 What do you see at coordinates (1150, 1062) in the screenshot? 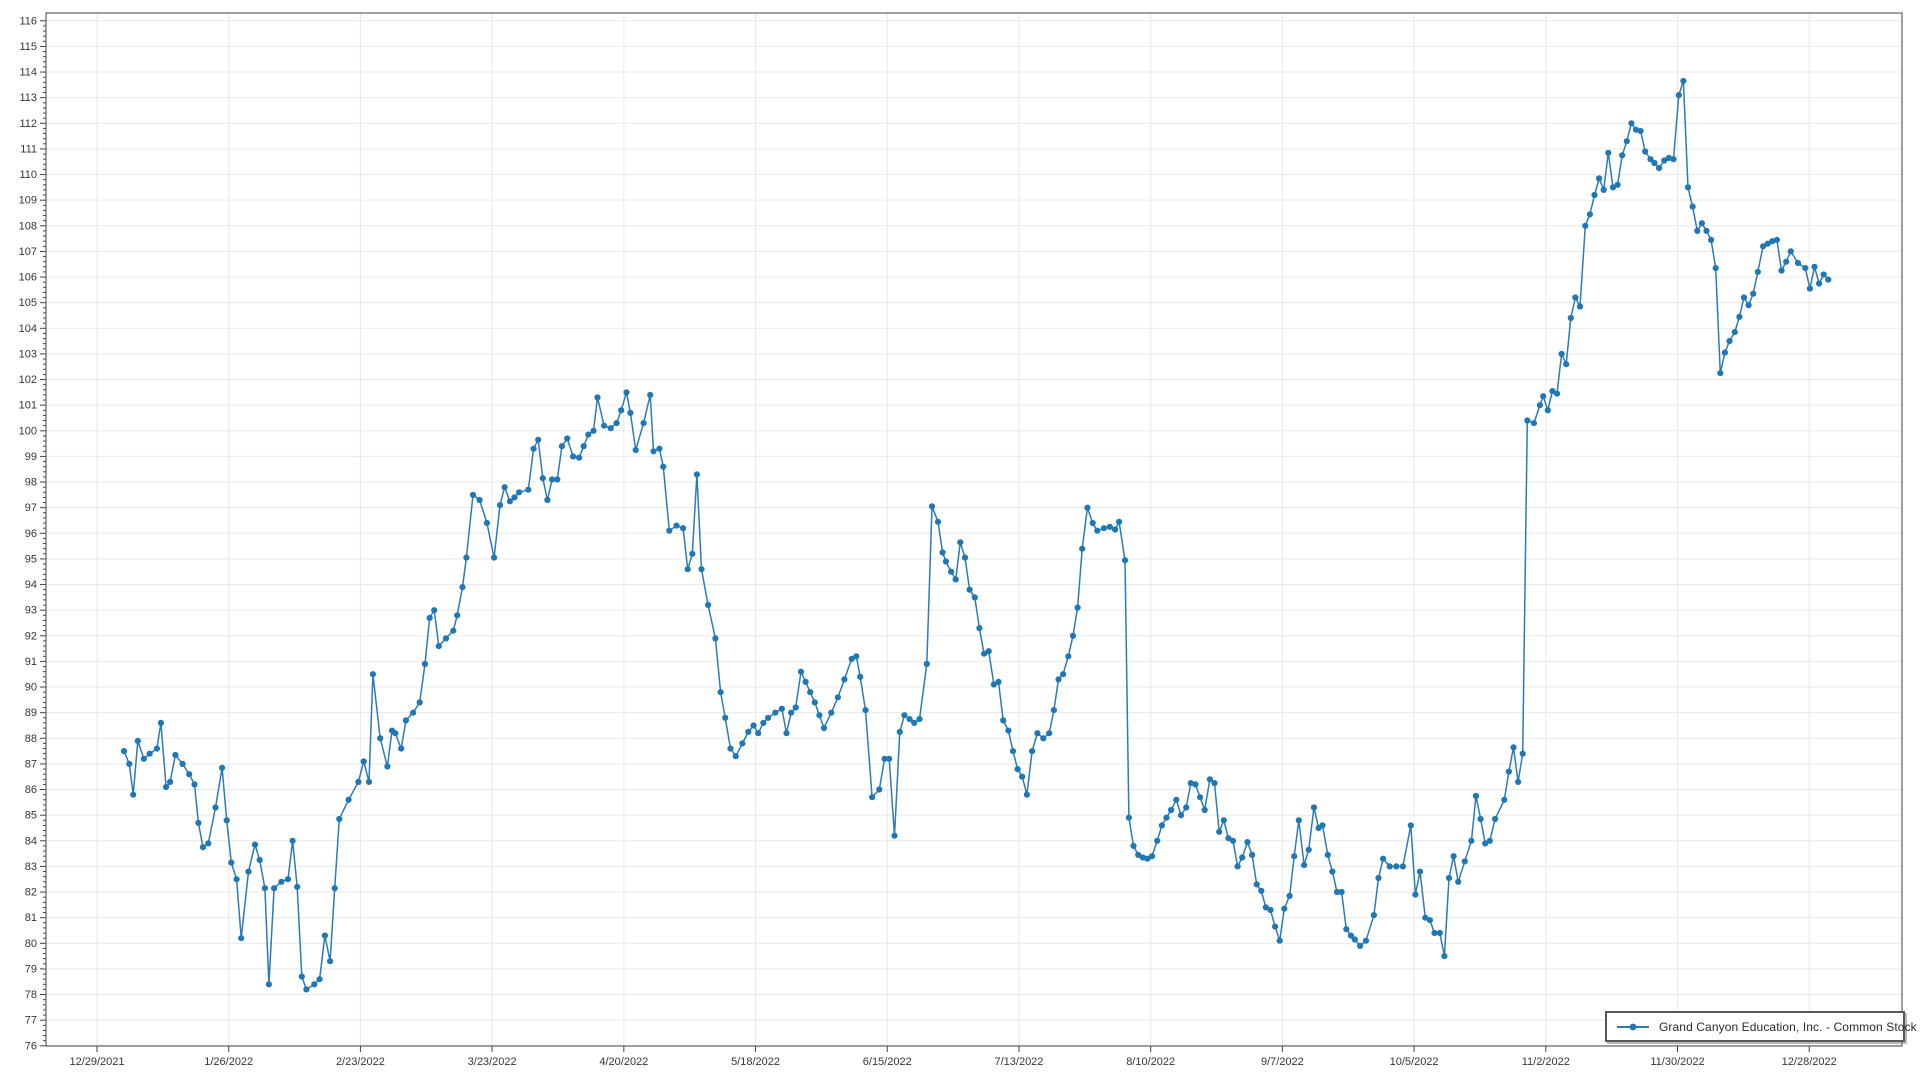
I see `x-axis-tick-label: 8/10/2022` at bounding box center [1150, 1062].